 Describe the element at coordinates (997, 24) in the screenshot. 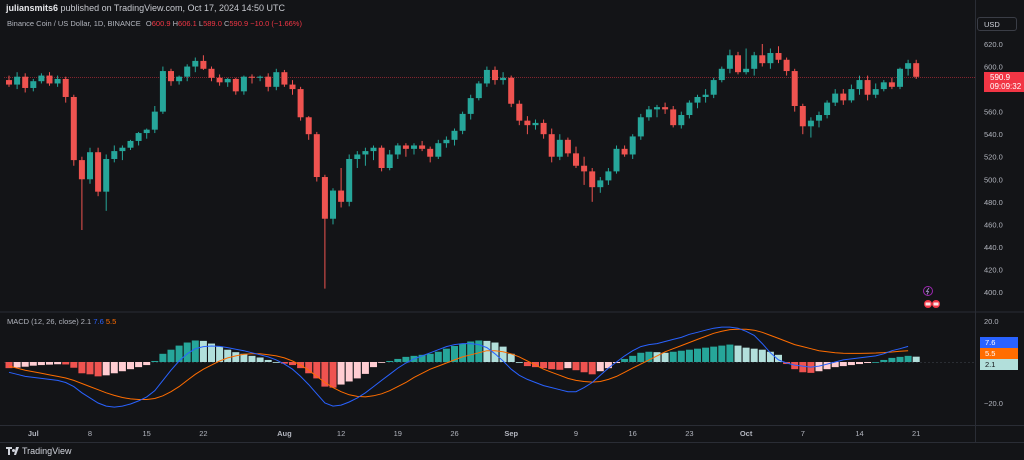

I see `currency-button: USD` at that location.